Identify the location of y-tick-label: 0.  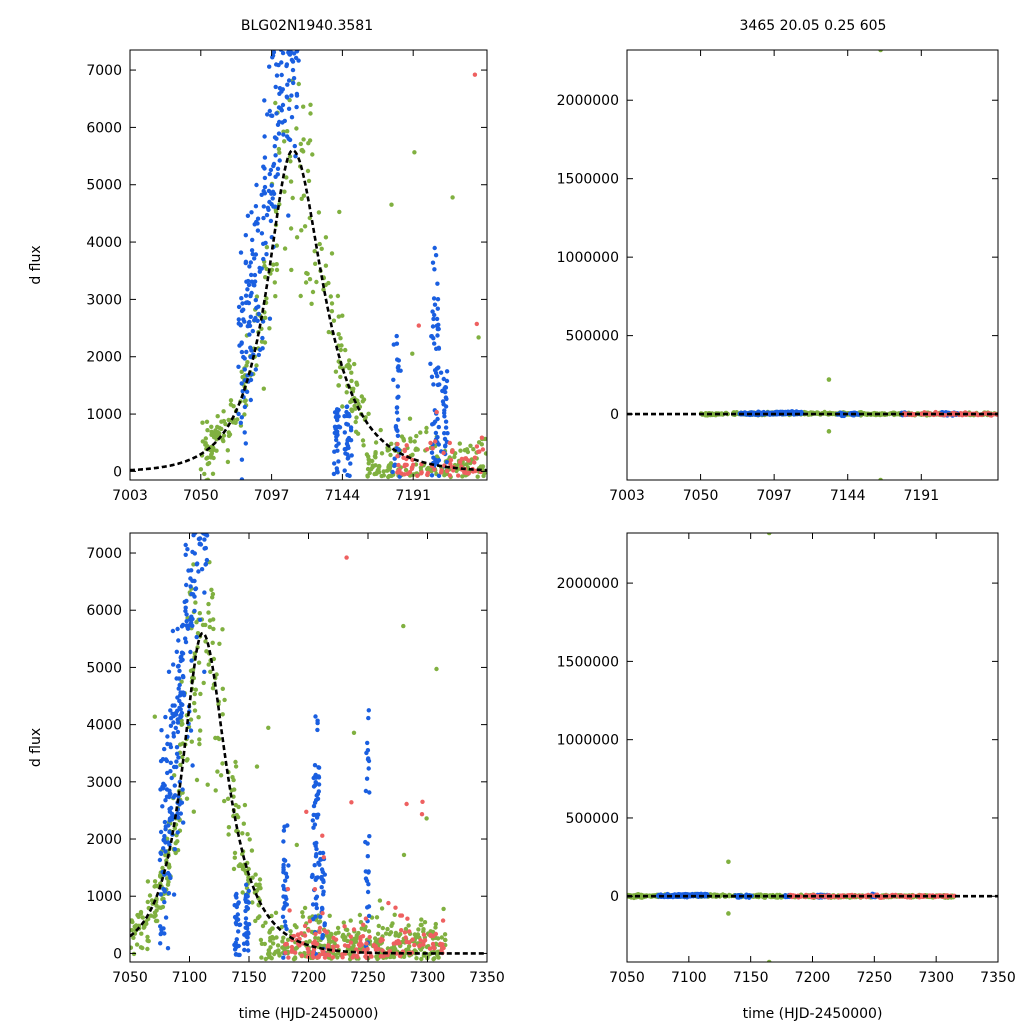
(117, 472).